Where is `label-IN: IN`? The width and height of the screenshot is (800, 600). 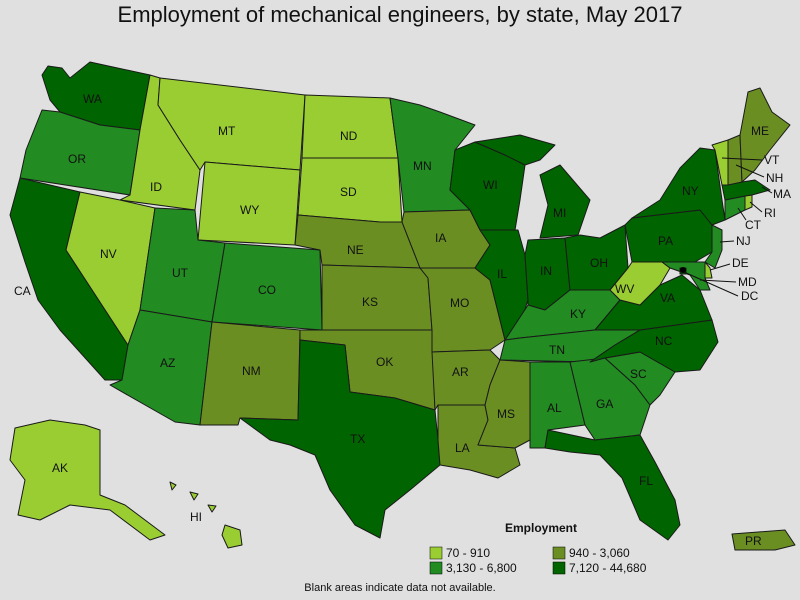
label-IN: IN is located at coordinates (546, 271).